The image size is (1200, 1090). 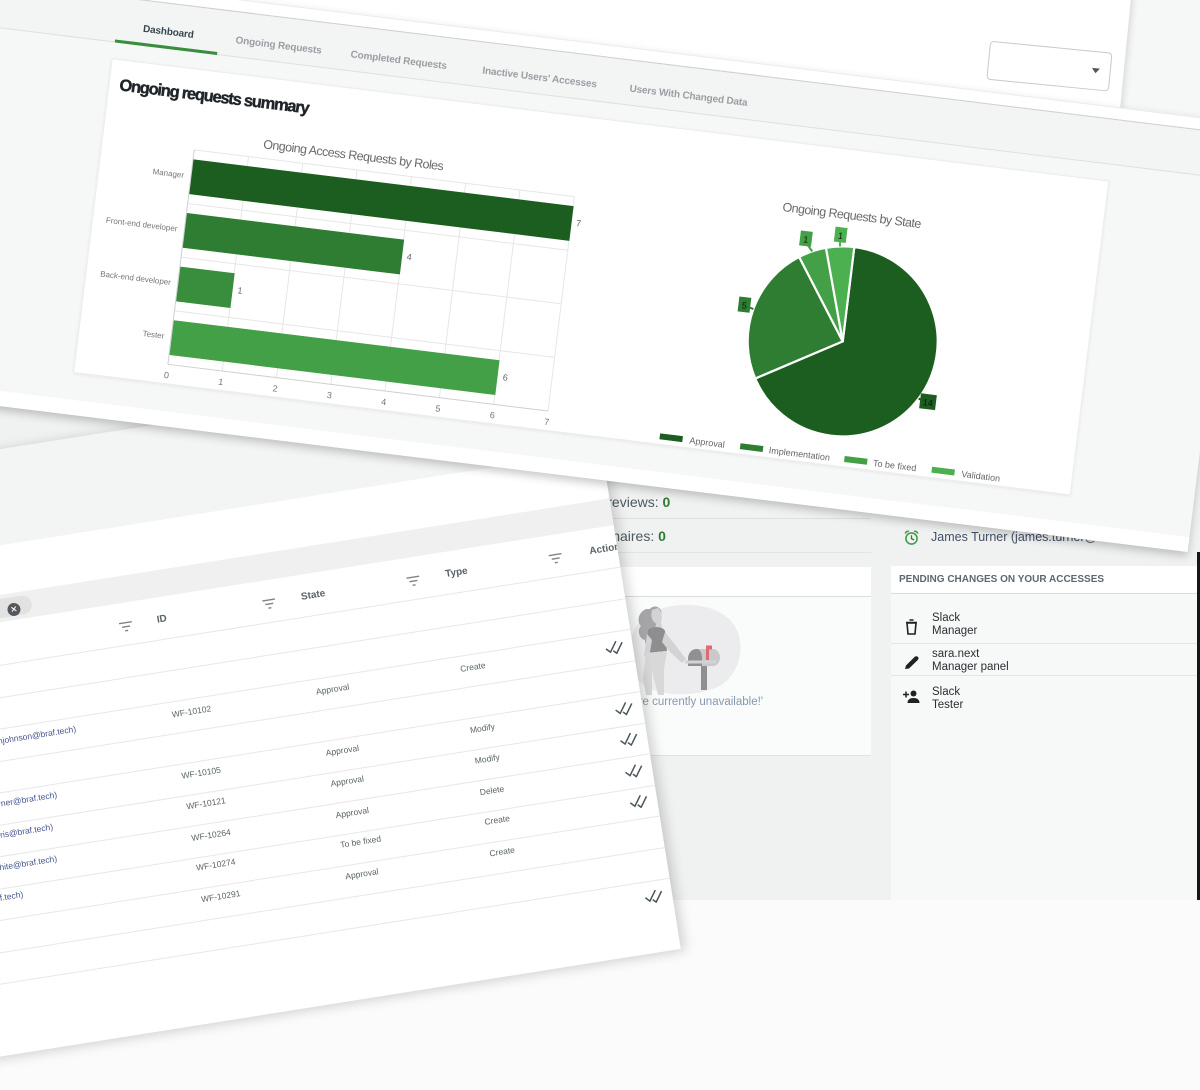 I want to click on svg-text: 14, so click(x=927, y=402).